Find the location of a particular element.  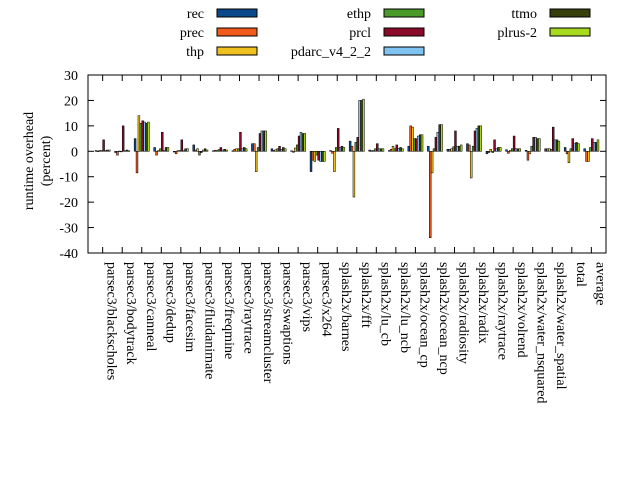

x-tick-label: parsec3/facesim is located at coordinates (189, 307).